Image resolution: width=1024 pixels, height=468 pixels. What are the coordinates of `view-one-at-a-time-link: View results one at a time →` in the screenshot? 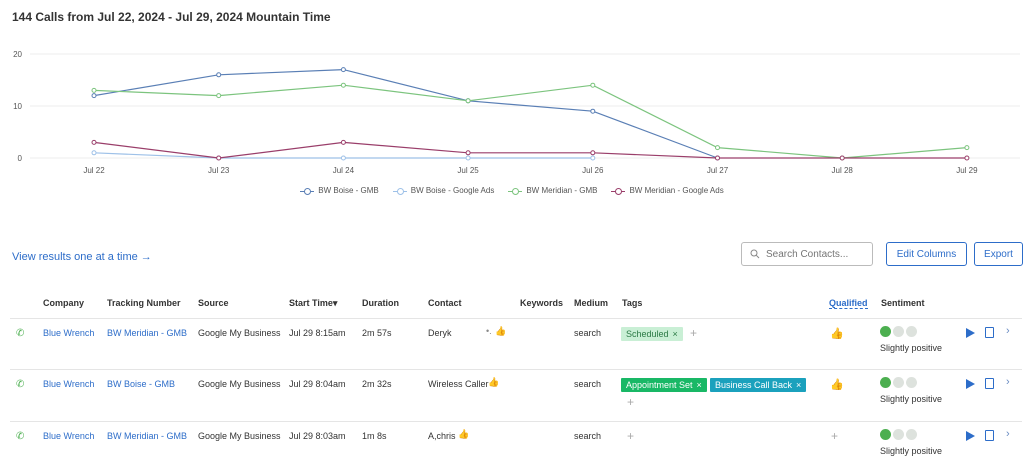 It's located at (82, 257).